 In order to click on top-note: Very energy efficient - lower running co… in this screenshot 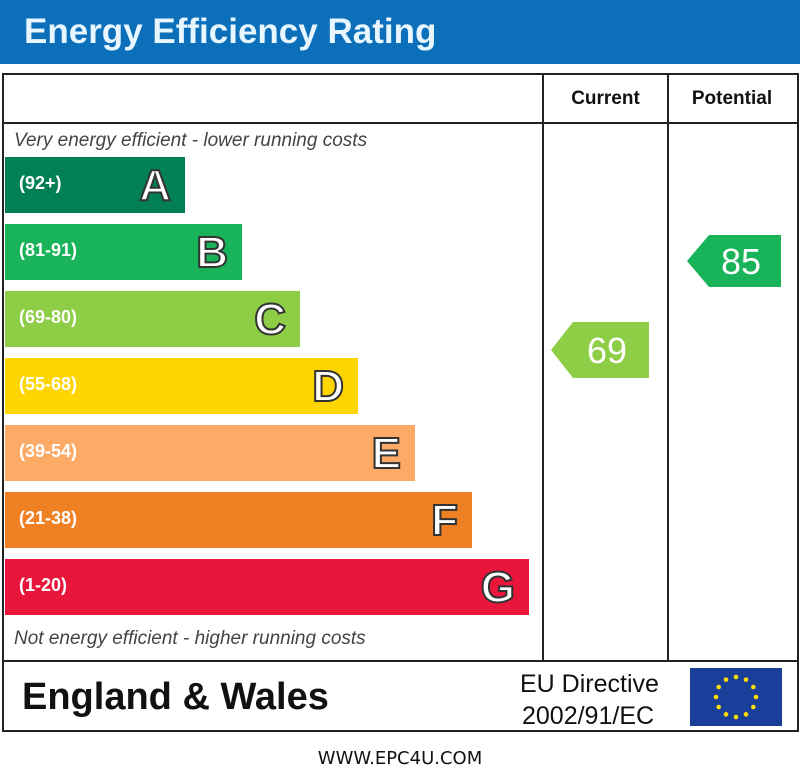, I will do `click(191, 140)`.